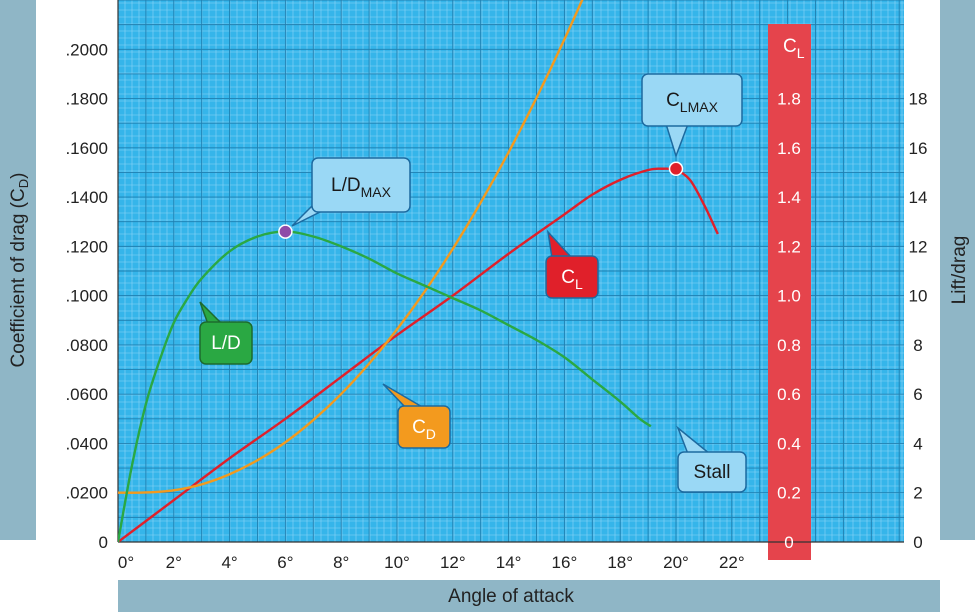  I want to click on right-tick-label: 14, so click(918, 197).